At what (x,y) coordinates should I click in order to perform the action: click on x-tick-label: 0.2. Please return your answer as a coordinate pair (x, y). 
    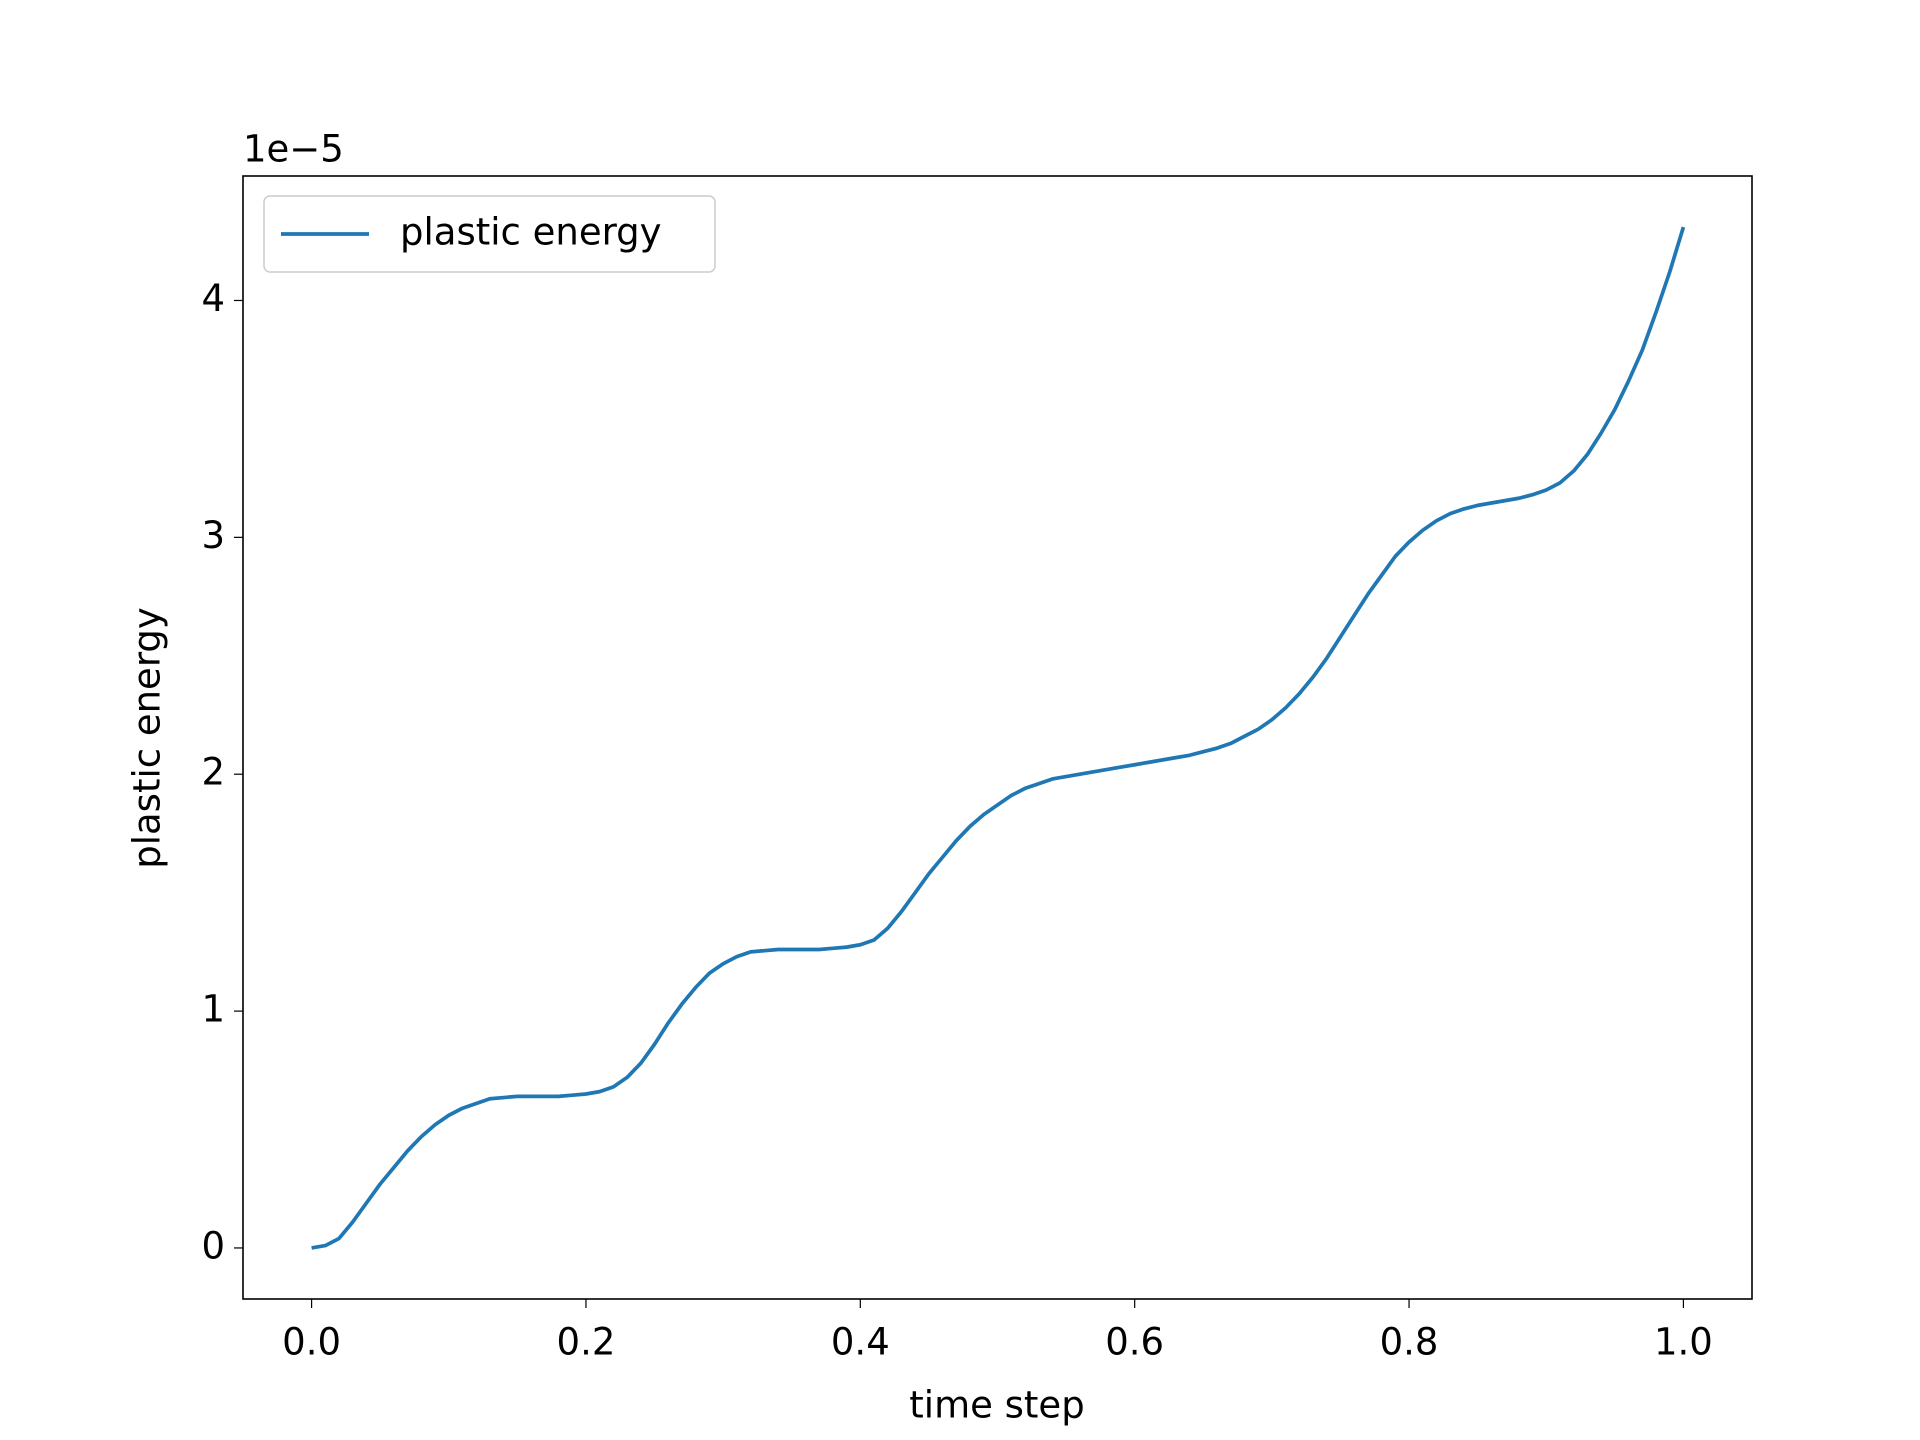
    Looking at the image, I should click on (586, 1342).